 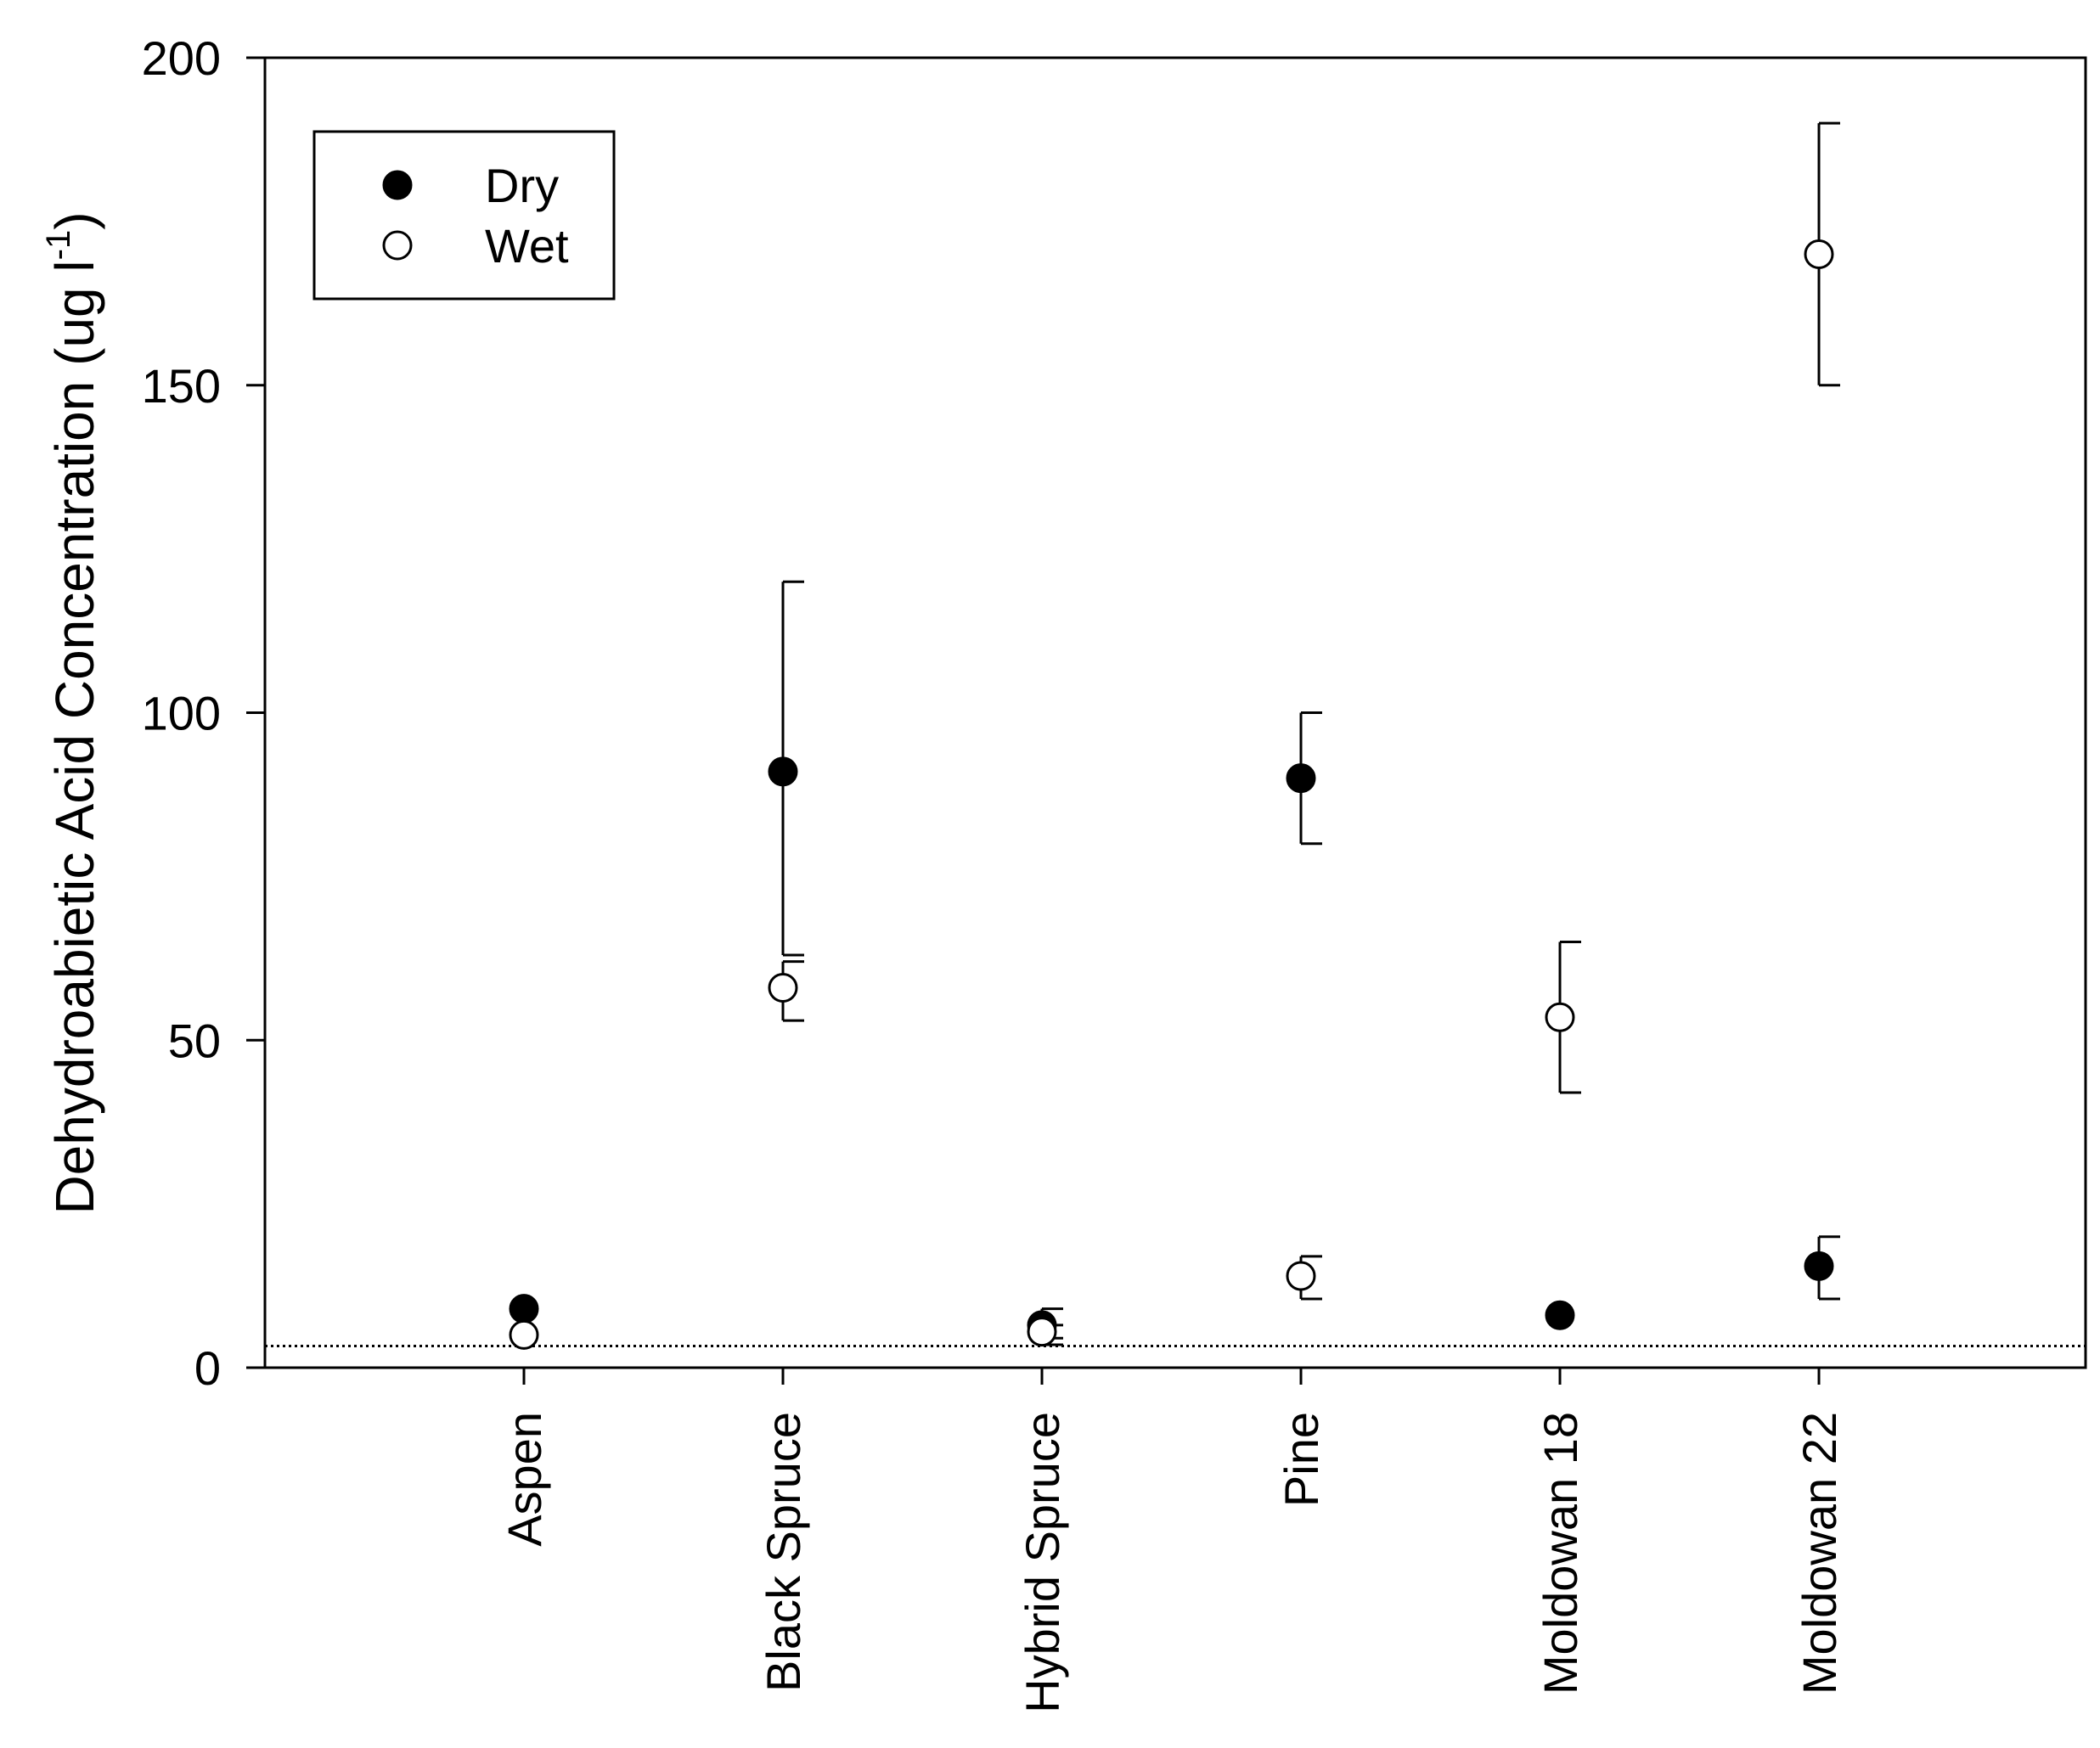 I want to click on y-tick-label: 150, so click(x=181, y=386).